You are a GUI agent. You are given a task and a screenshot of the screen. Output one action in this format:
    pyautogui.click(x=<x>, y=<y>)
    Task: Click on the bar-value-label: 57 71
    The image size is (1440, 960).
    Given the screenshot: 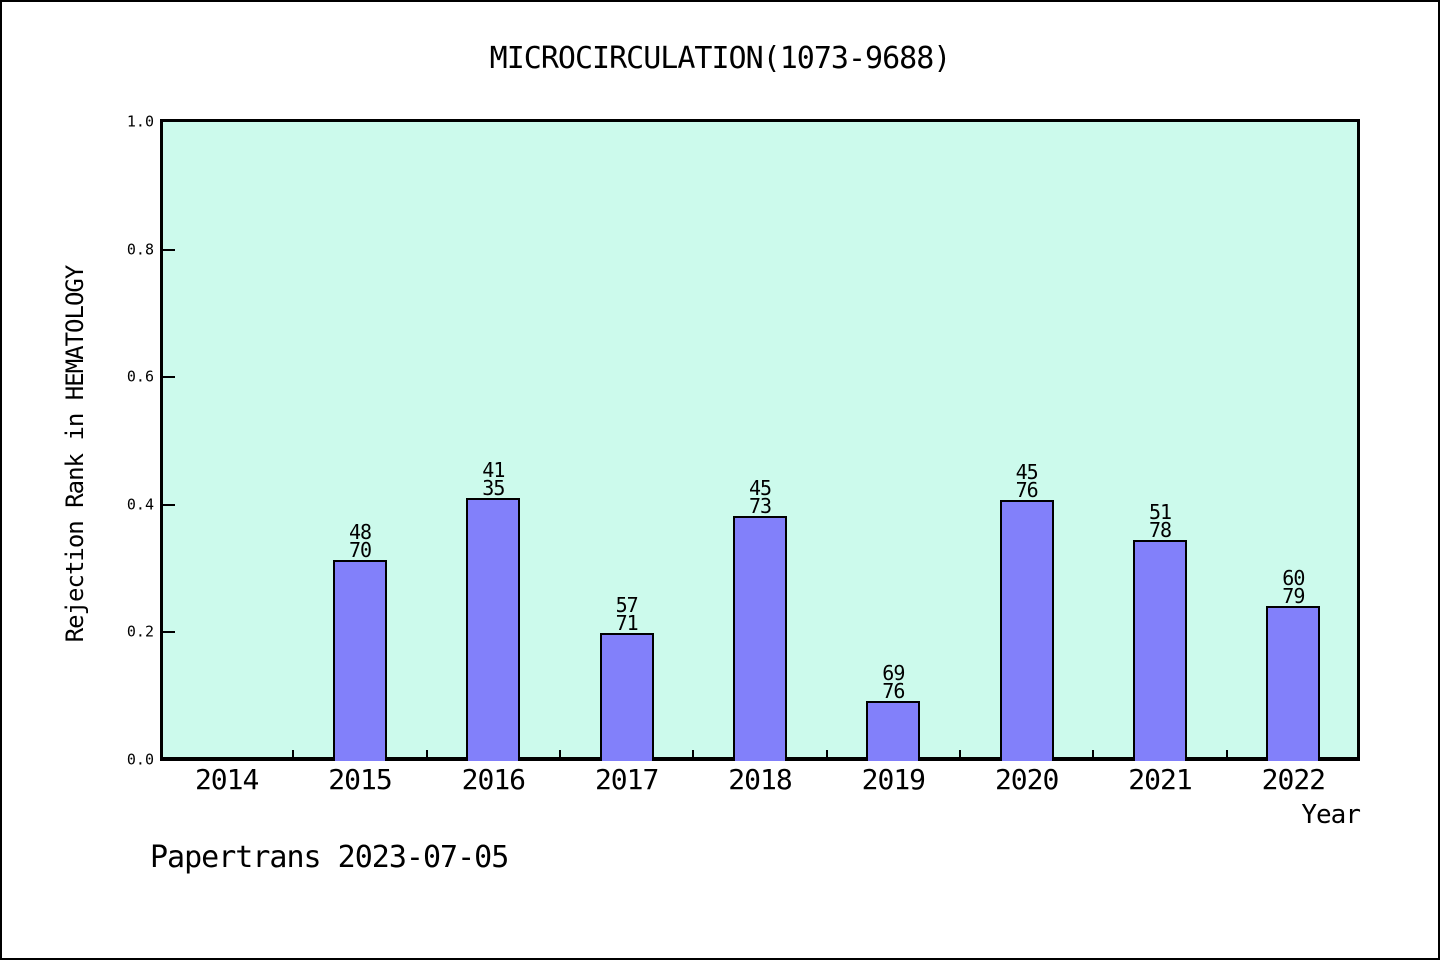 What is the action you would take?
    pyautogui.click(x=627, y=614)
    